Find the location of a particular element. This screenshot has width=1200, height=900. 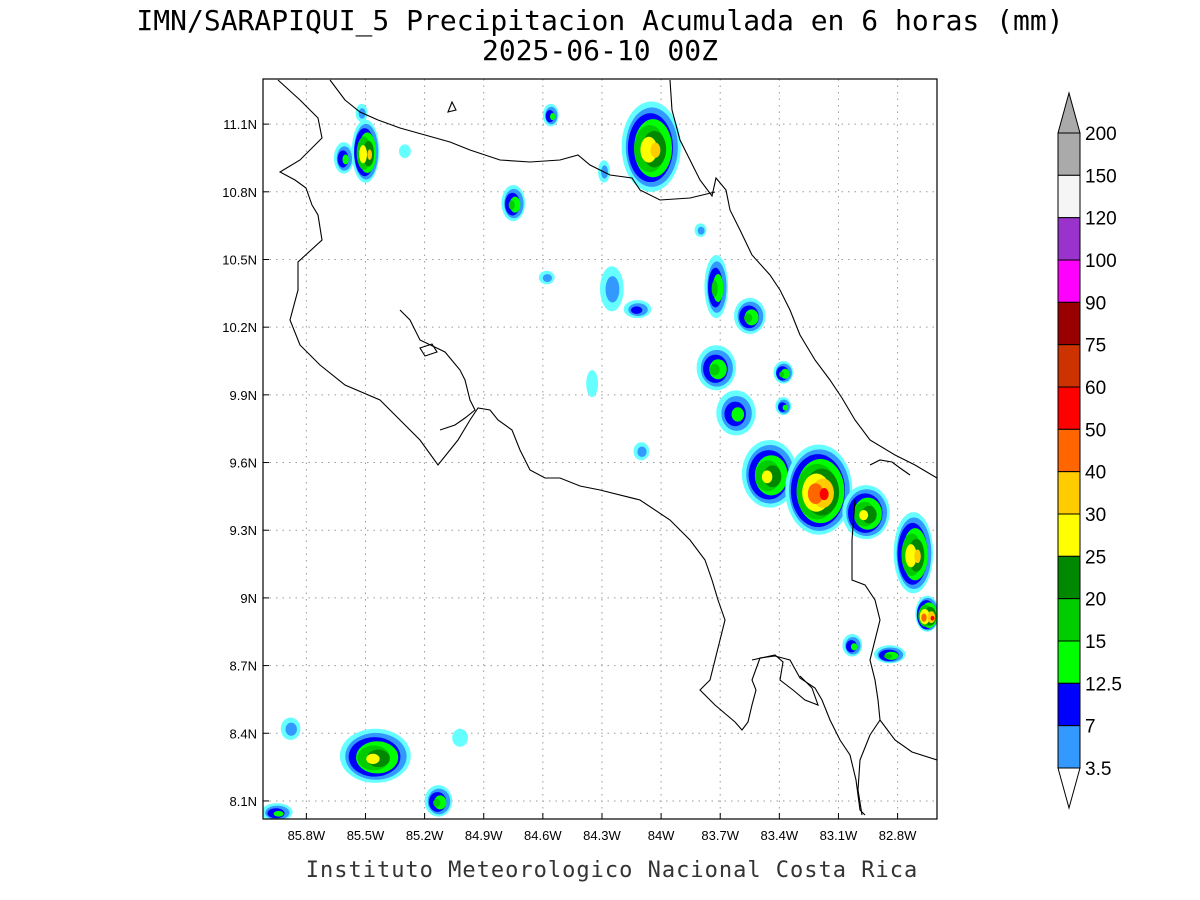

lon-tick-label: 83.4W is located at coordinates (780, 835).